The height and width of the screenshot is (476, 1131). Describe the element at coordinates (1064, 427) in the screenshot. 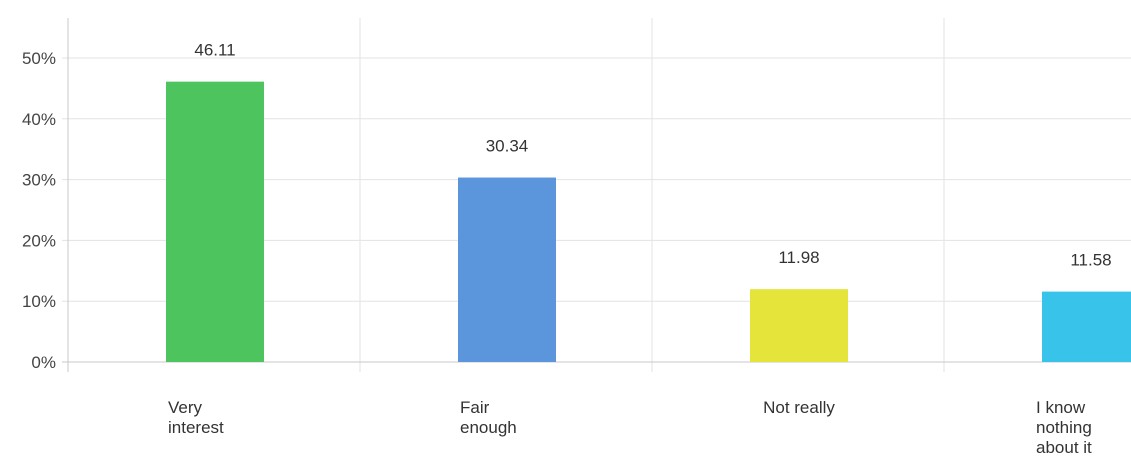

I see `x-category-label: nothing` at that location.